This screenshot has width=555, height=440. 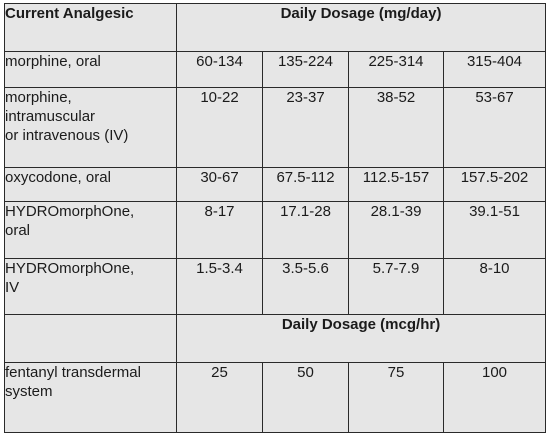 I want to click on dosage-cell: 157.5-202, so click(x=494, y=184).